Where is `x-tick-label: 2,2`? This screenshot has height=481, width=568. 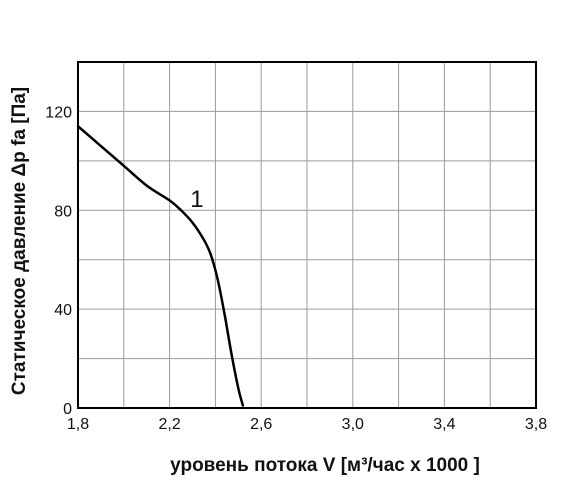
x-tick-label: 2,2 is located at coordinates (169, 424).